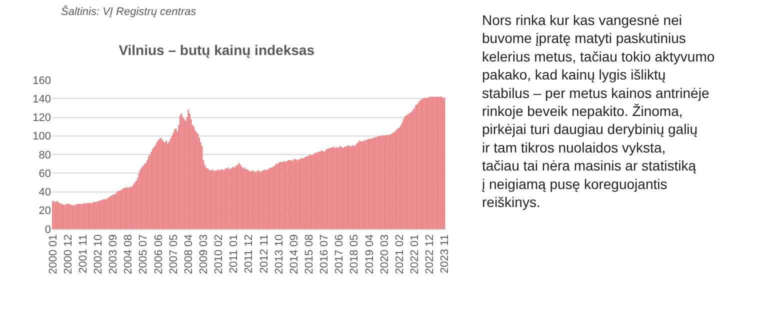 Image resolution: width=760 pixels, height=329 pixels. I want to click on x-tick-label: 2021 02, so click(400, 254).